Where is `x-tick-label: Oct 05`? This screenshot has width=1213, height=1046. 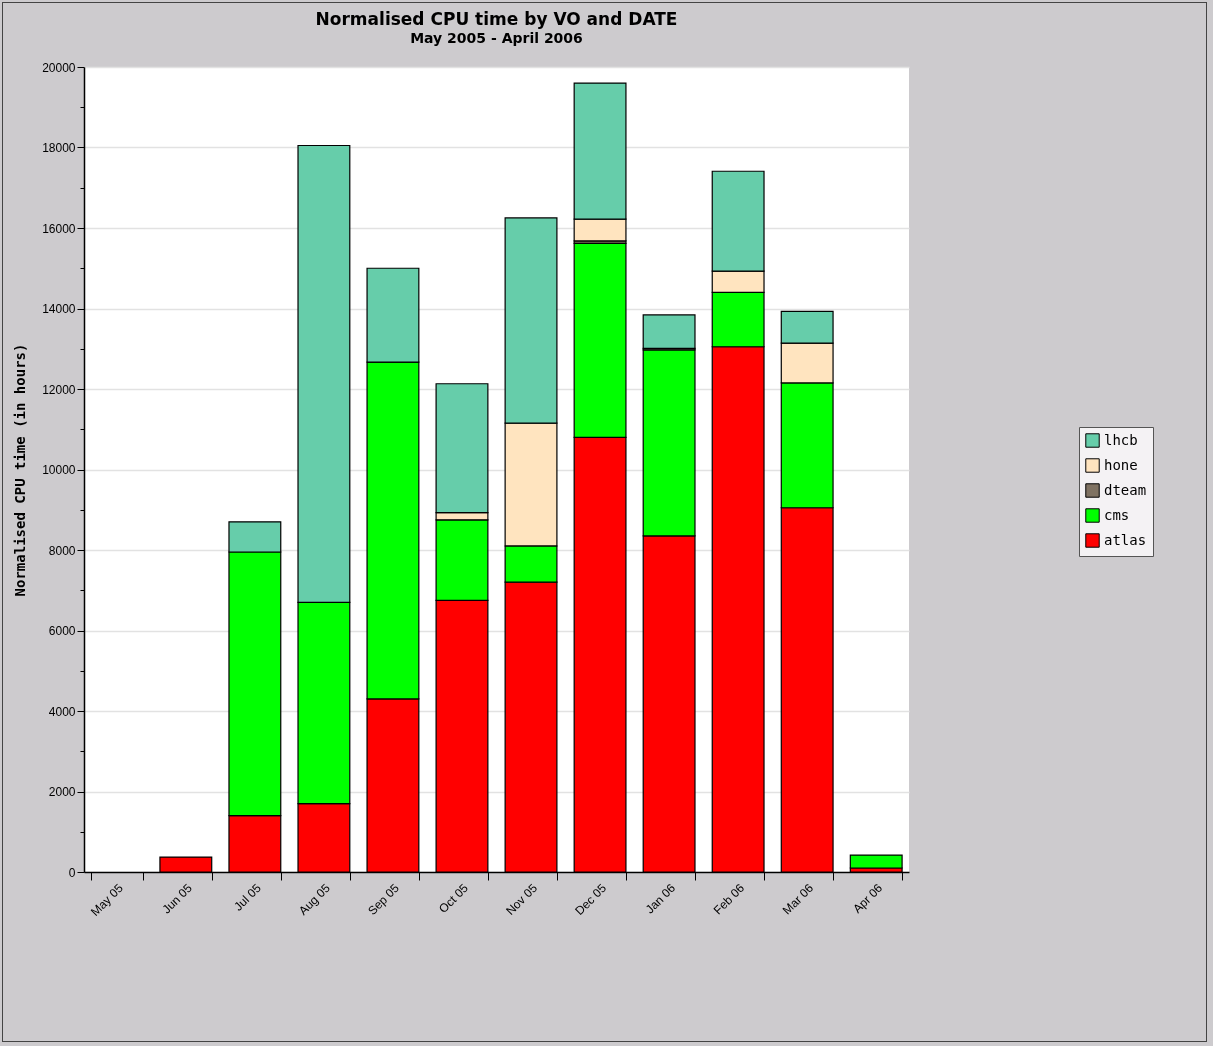 x-tick-label: Oct 05 is located at coordinates (454, 898).